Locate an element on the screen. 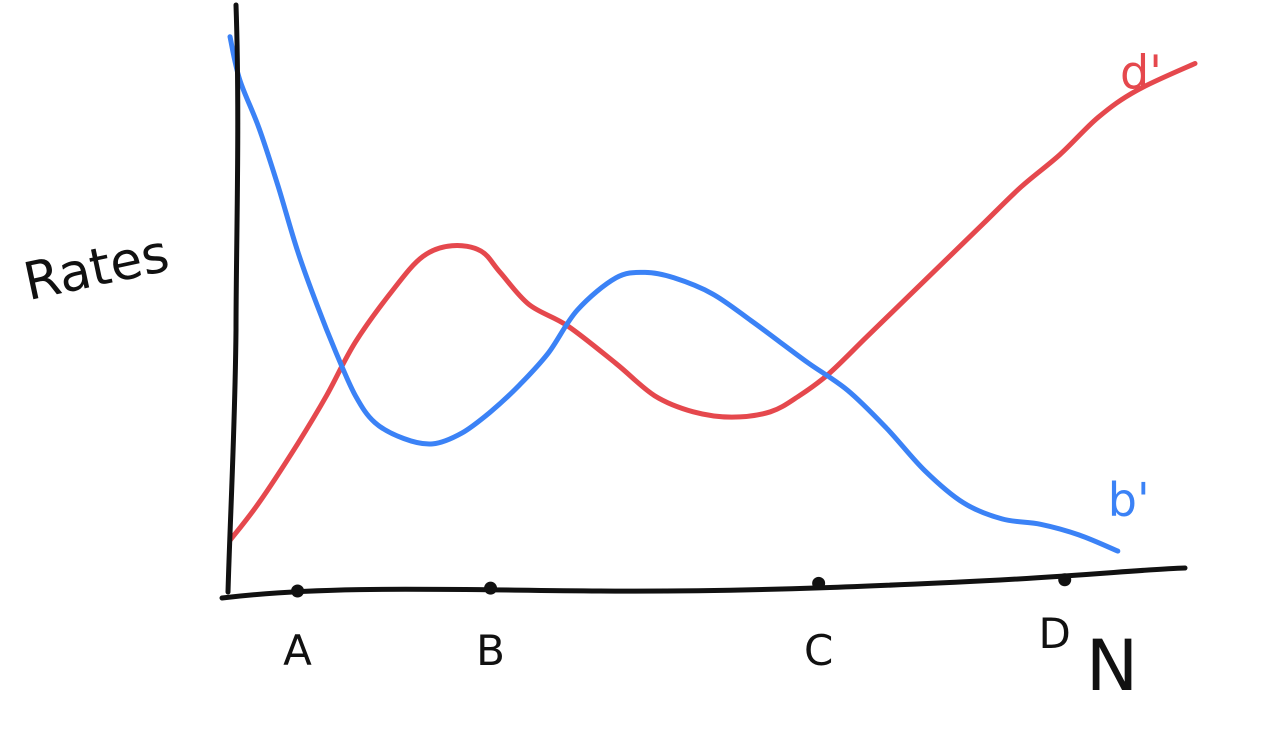 The height and width of the screenshot is (733, 1278). x-marker-dot-c is located at coordinates (819, 583).